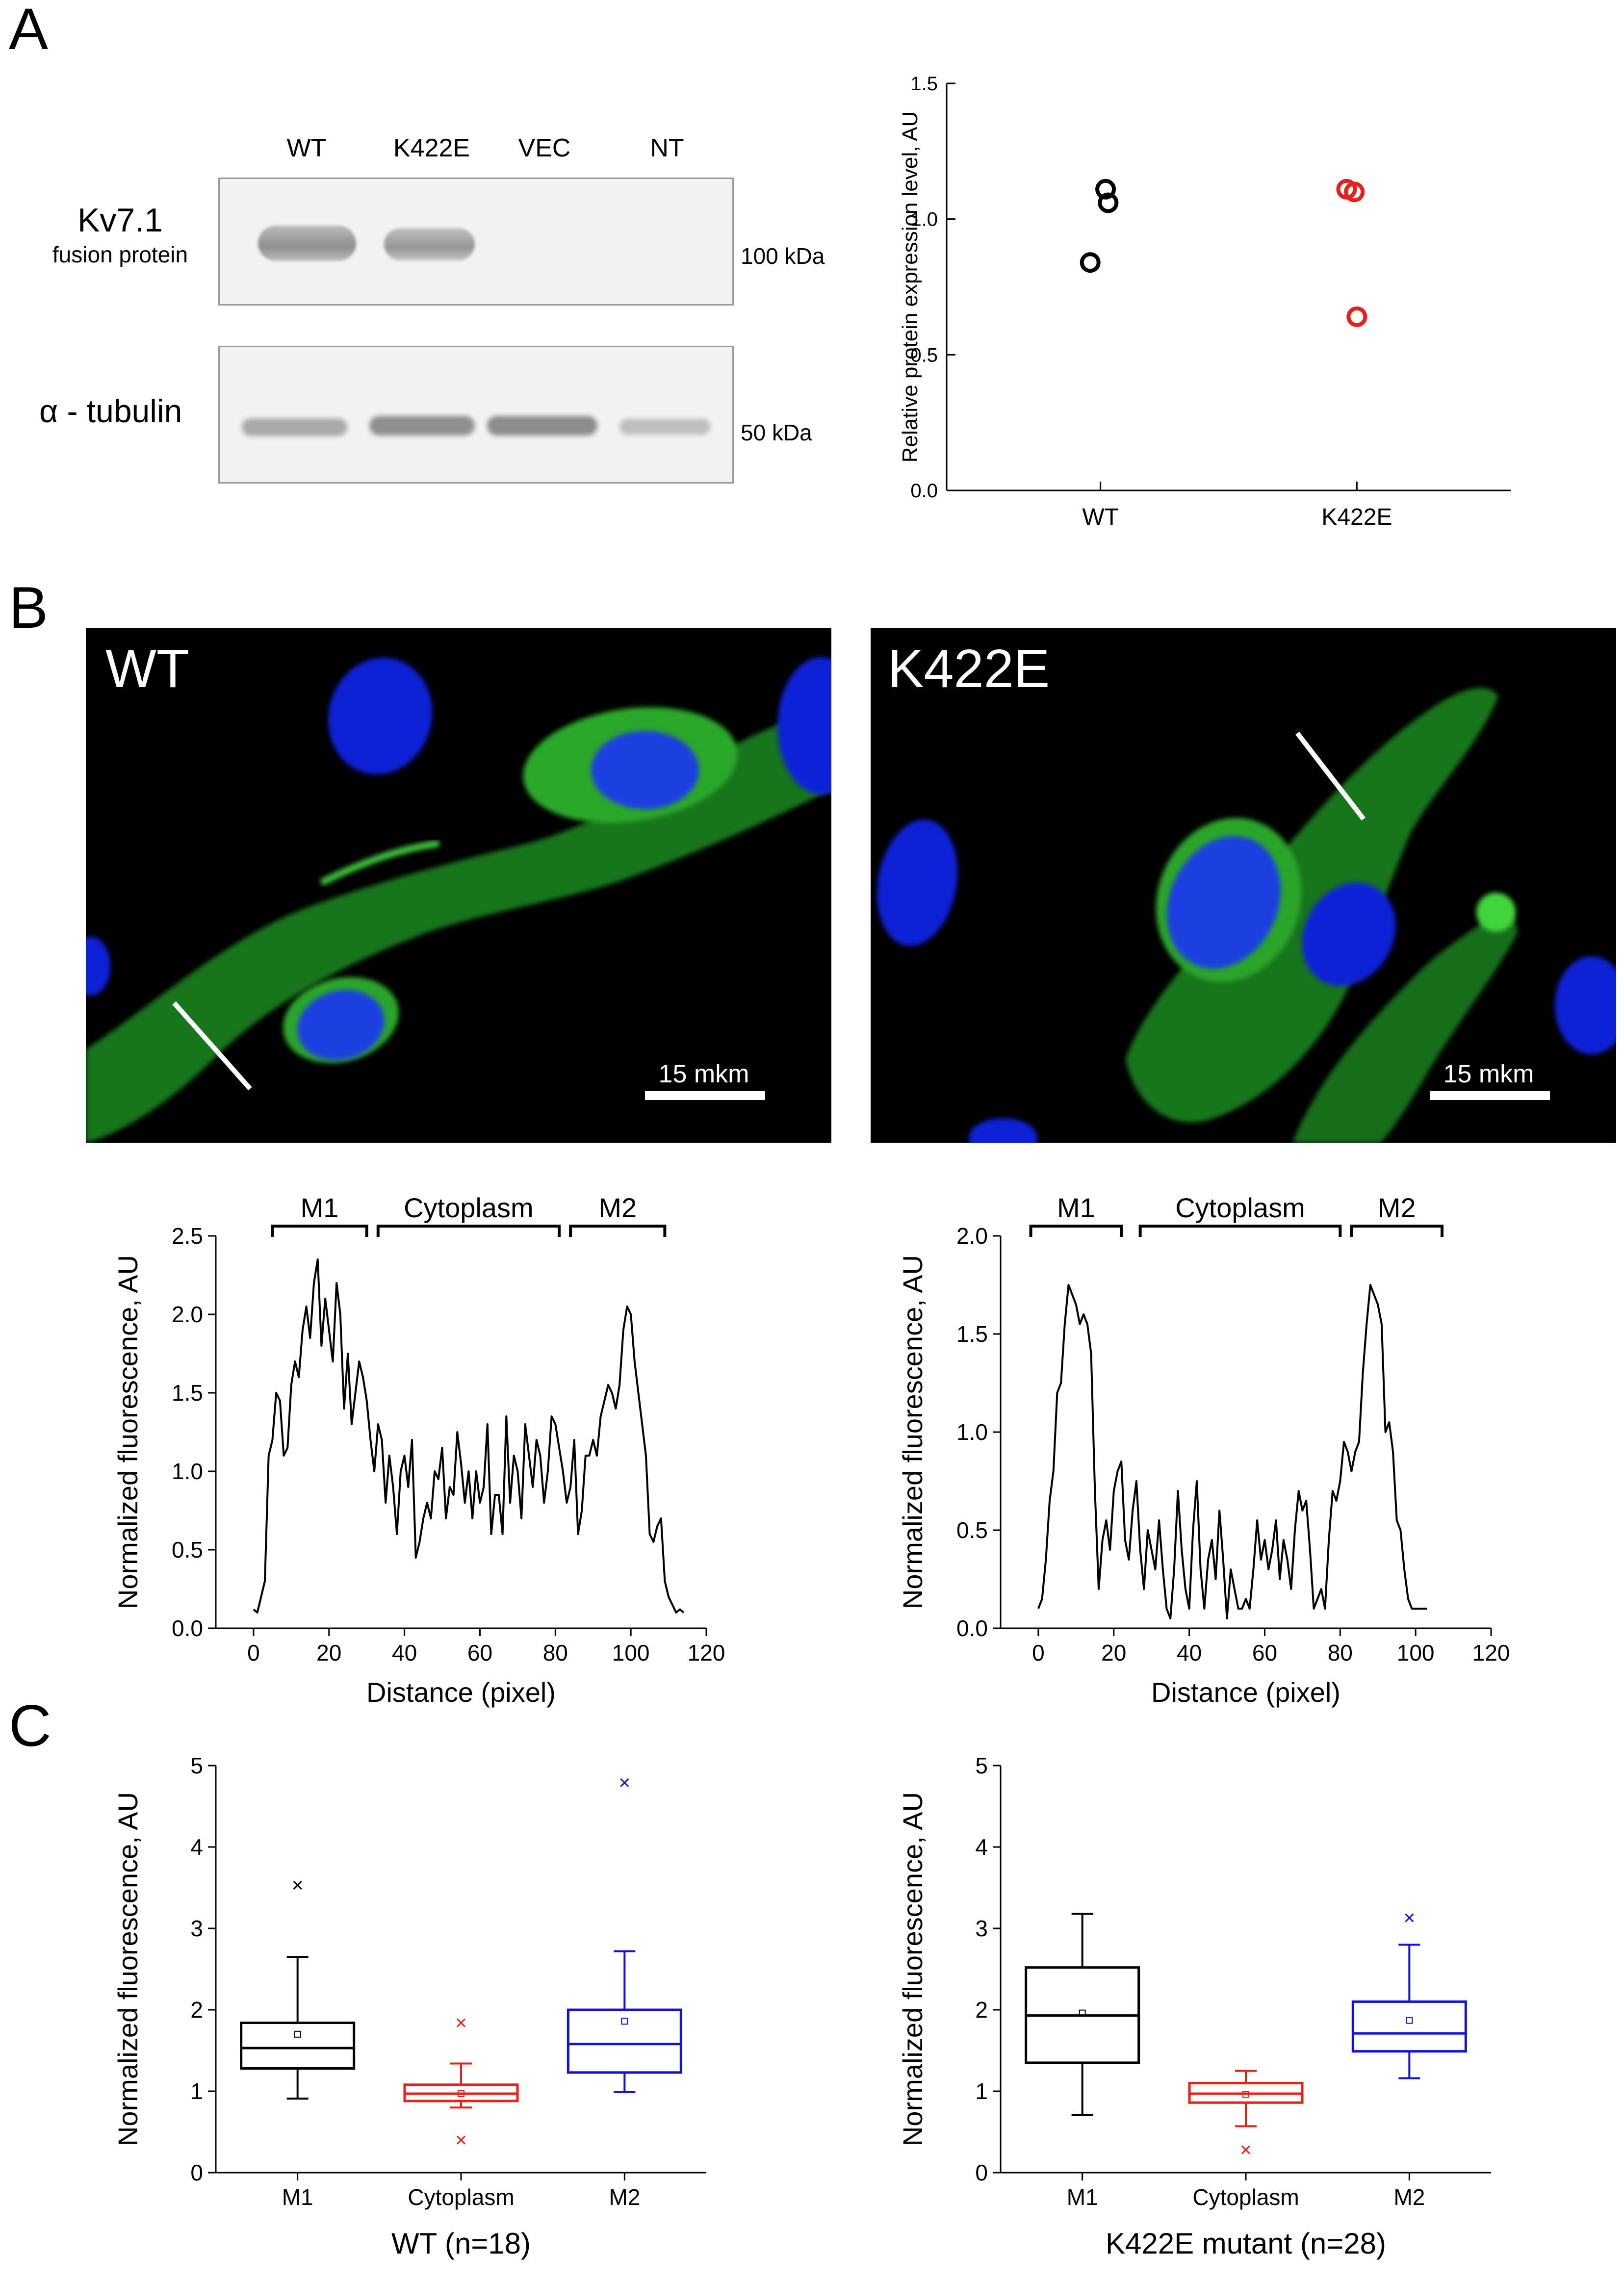  I want to click on micrograph-k422e-art, so click(1246, 916).